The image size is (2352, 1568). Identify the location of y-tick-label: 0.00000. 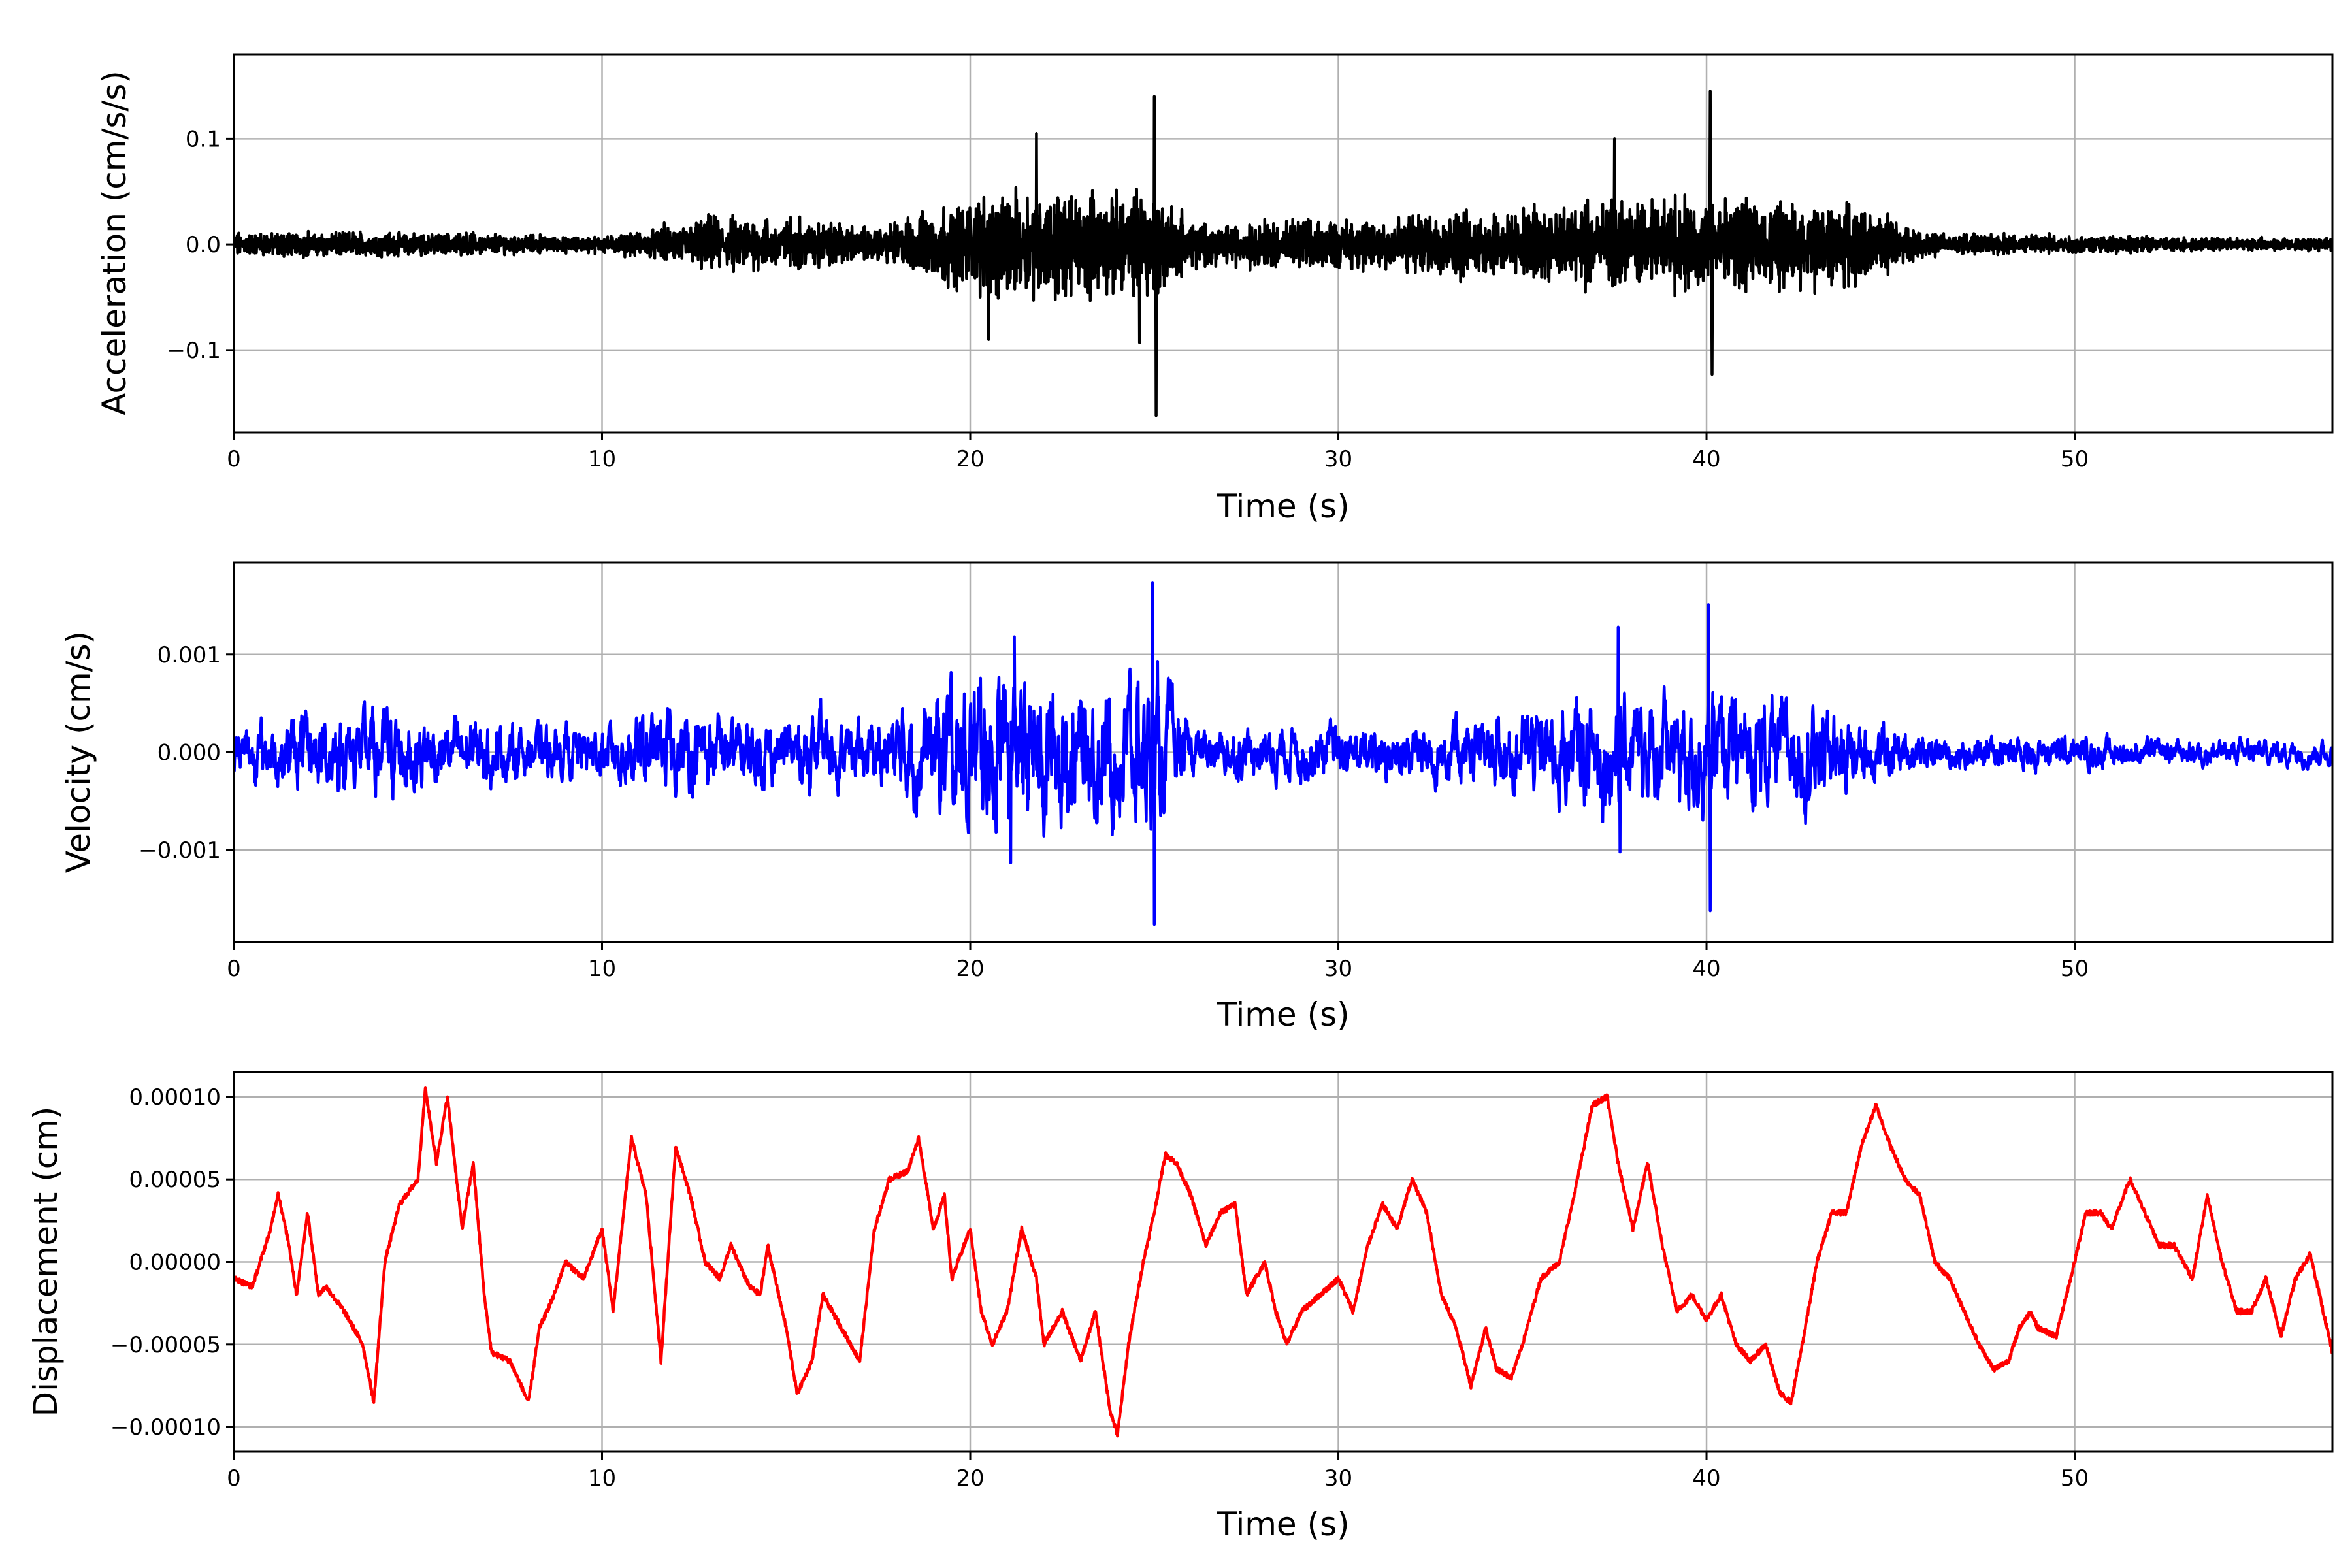
(175, 1263).